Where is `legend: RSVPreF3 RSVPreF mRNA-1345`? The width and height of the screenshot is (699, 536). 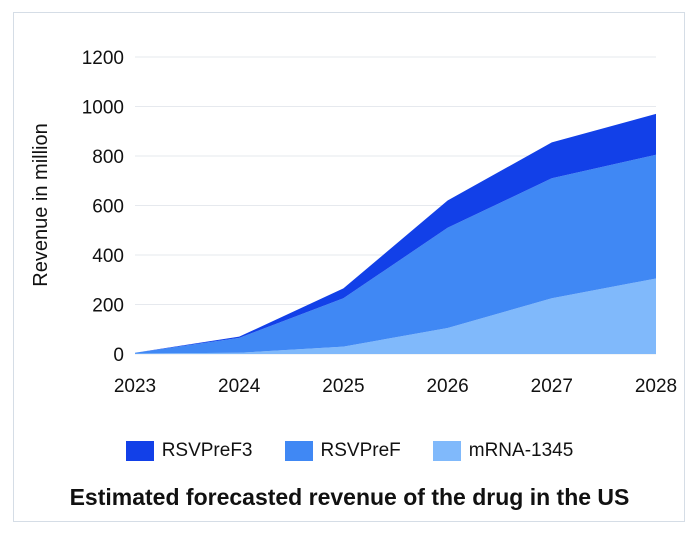
legend: RSVPreF3 RSVPreF mRNA-1345 is located at coordinates (349, 451).